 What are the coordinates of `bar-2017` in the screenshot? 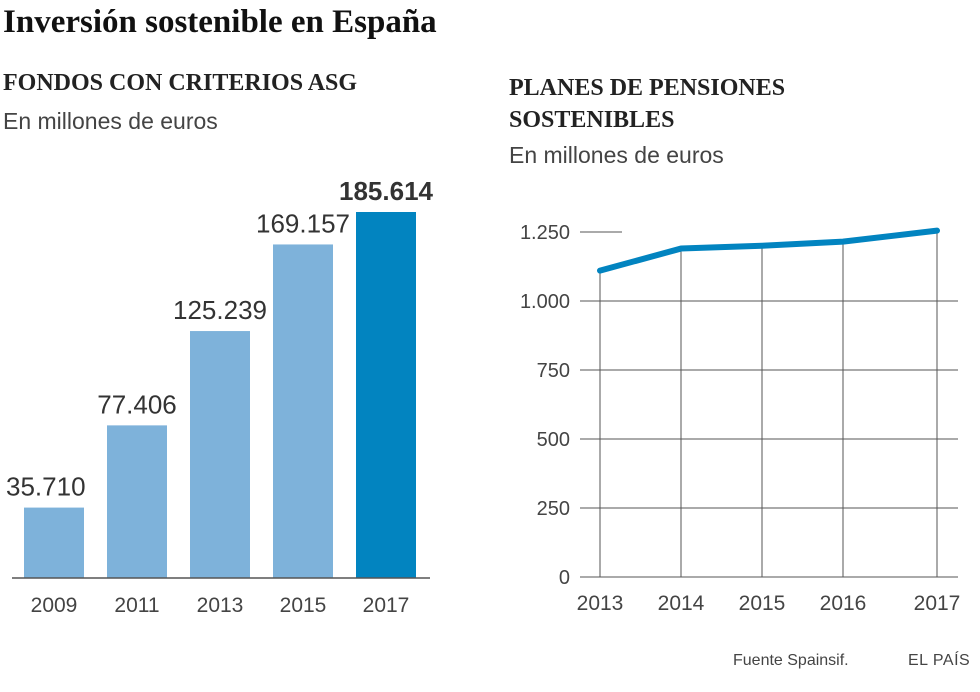 It's located at (386, 395).